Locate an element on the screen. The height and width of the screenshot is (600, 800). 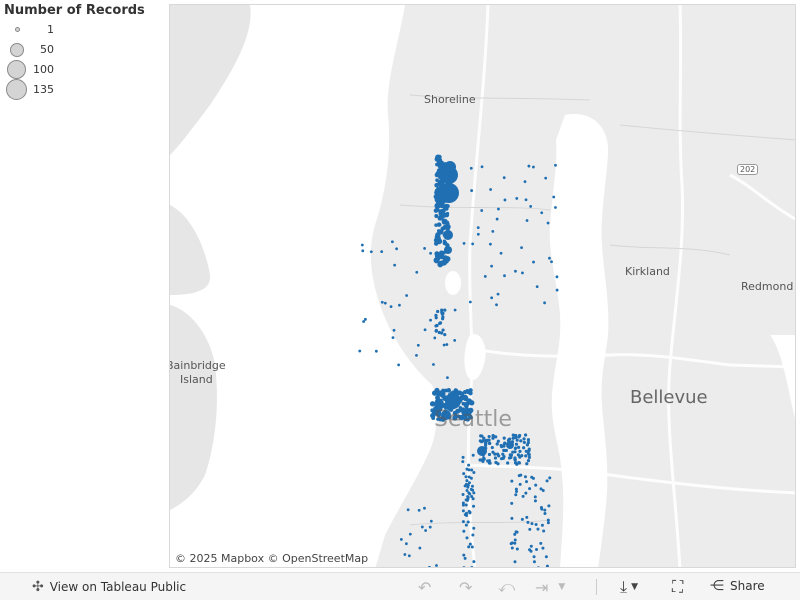
undo-button: ↶ is located at coordinates (424, 587).